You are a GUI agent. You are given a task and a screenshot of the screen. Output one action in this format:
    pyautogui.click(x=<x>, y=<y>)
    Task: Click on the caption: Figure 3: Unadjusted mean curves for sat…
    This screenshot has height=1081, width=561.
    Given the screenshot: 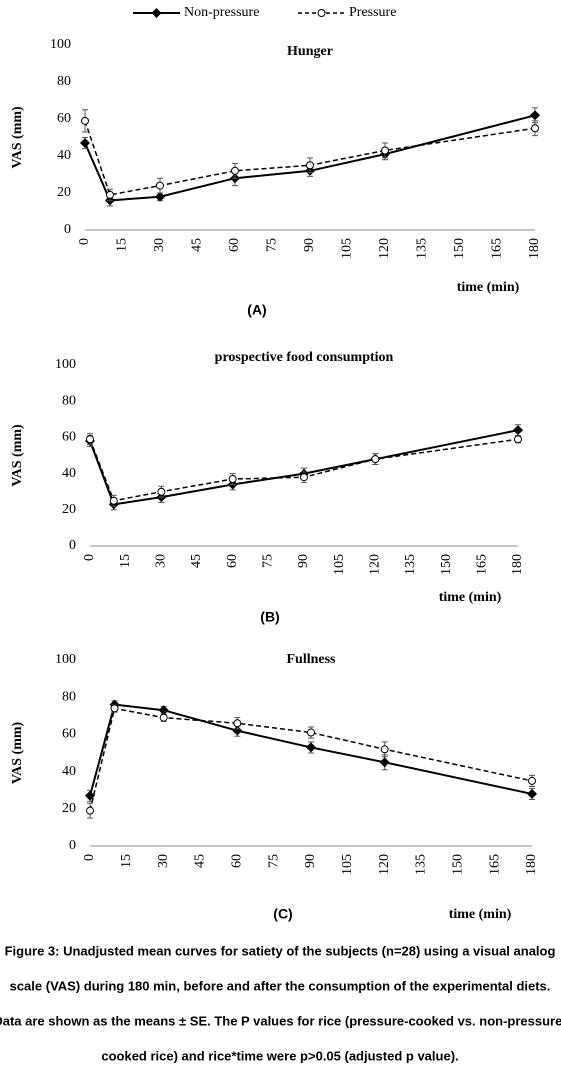 What is the action you would take?
    pyautogui.click(x=280, y=950)
    